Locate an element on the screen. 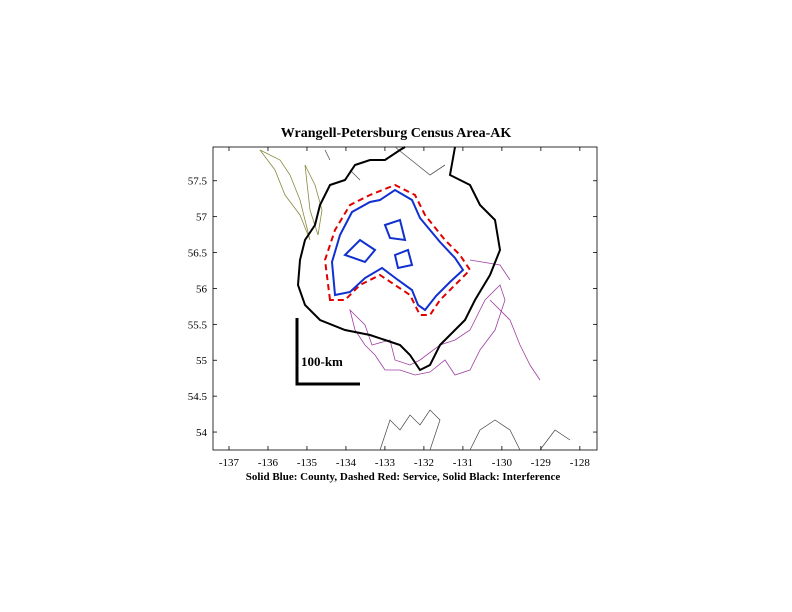 This screenshot has width=792, height=612. scale-bar-line is located at coordinates (327, 352).